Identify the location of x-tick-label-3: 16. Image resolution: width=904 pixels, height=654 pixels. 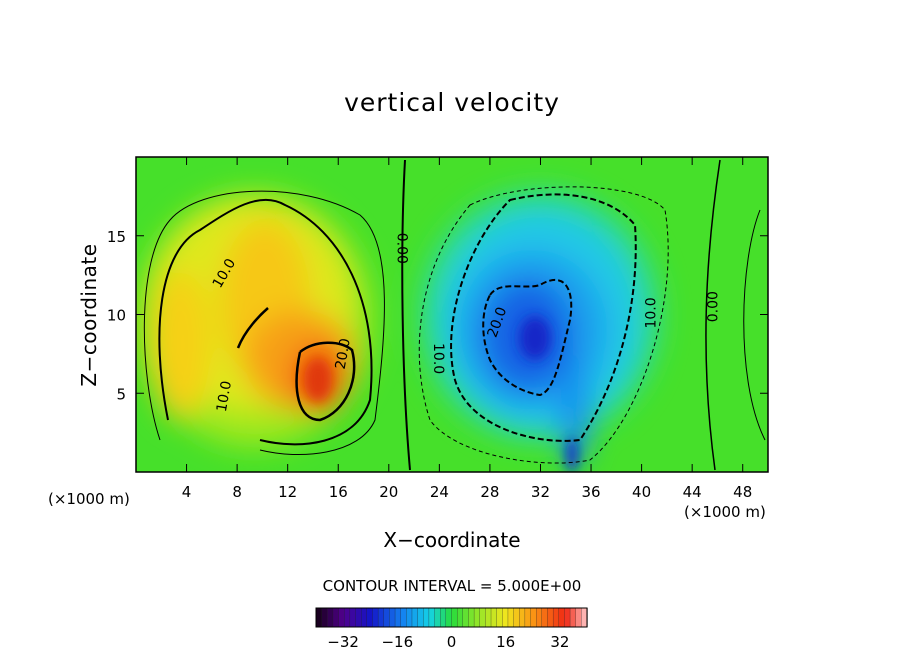
(338, 492).